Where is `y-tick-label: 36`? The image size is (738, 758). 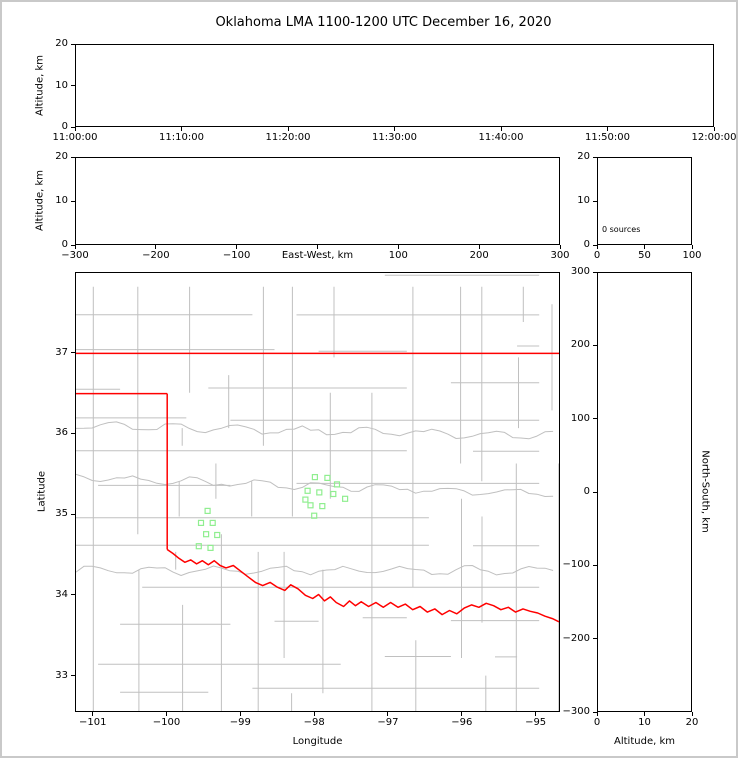 y-tick-label: 36 is located at coordinates (61, 433).